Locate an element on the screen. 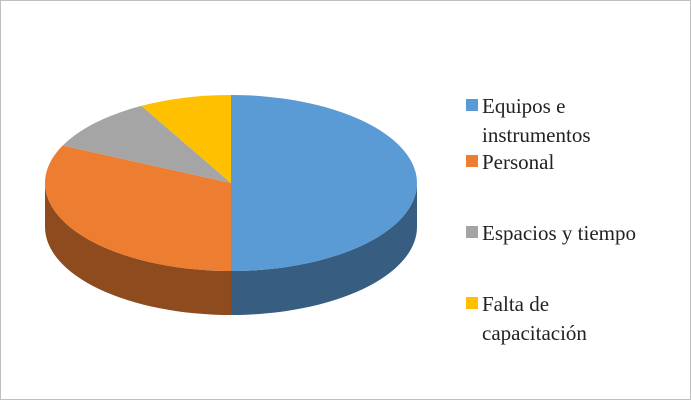 The width and height of the screenshot is (691, 400). legend-item: Falta de capacitación is located at coordinates (571, 319).